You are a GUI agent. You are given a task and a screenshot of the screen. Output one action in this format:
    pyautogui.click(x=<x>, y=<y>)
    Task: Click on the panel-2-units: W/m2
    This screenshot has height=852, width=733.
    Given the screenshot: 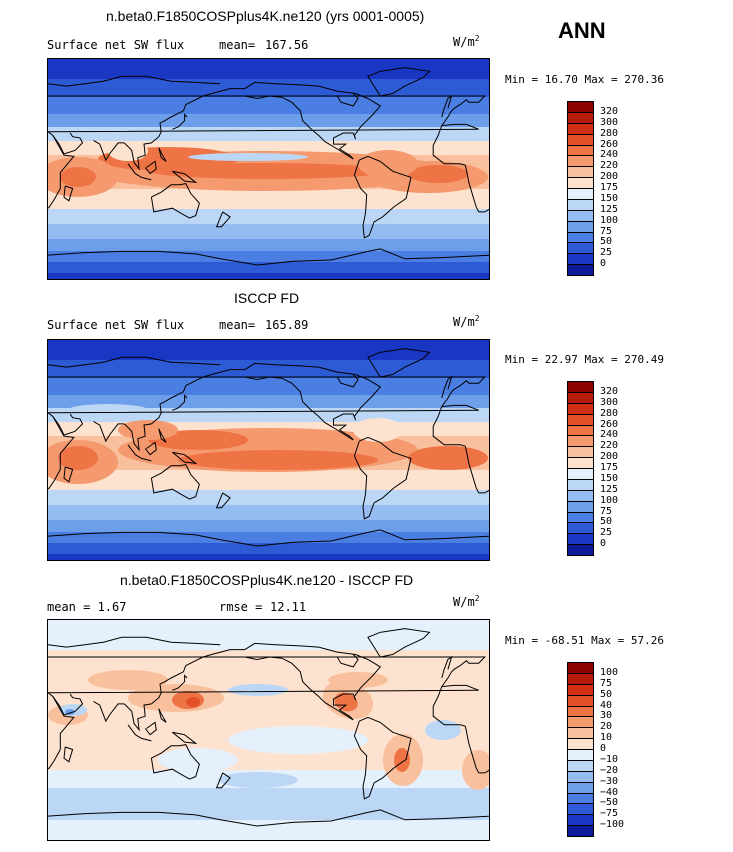 What is the action you would take?
    pyautogui.click(x=466, y=321)
    